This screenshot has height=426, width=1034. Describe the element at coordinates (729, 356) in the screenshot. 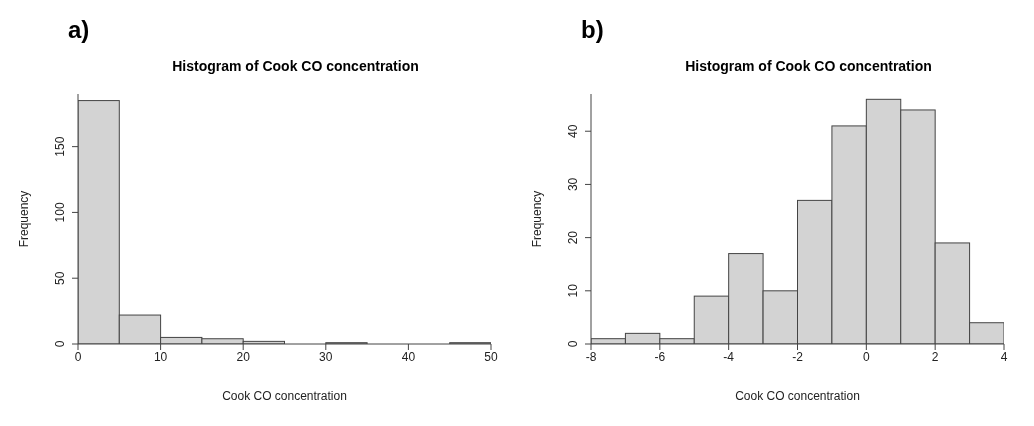

I see `x-tick-label: -4` at that location.